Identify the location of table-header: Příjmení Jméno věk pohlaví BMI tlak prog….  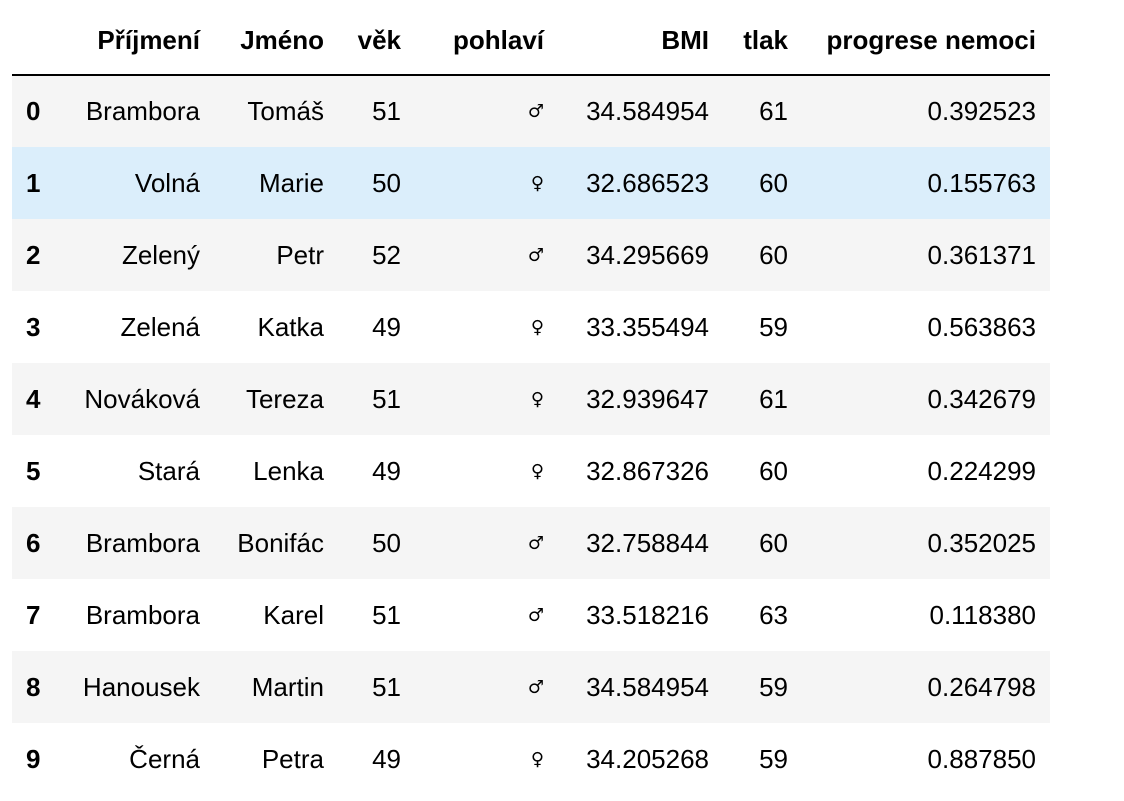
(531, 41).